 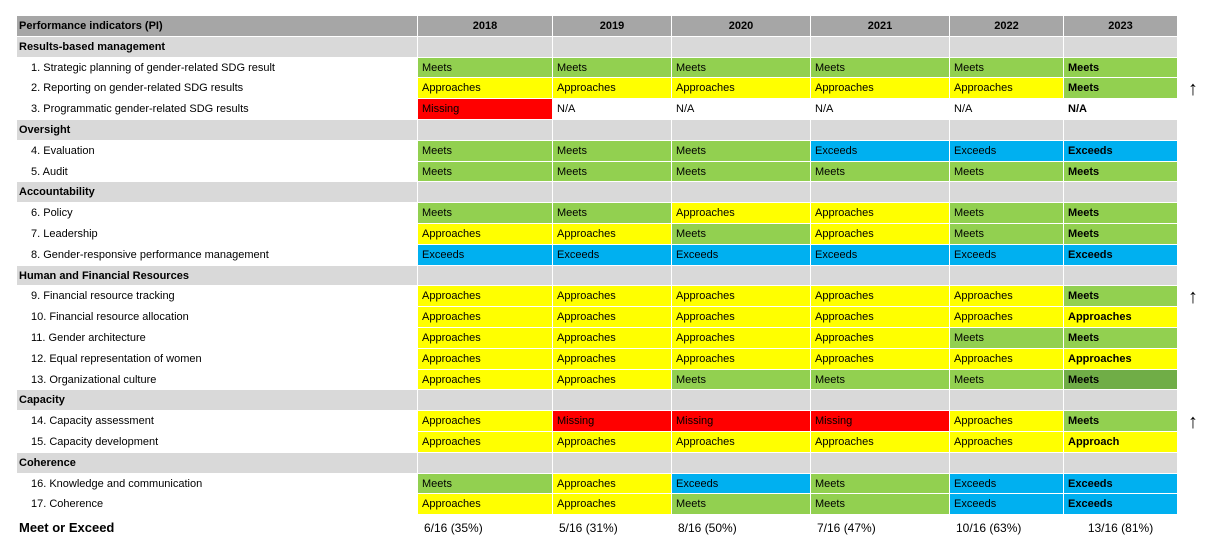 I want to click on indicator-label: 4. Evaluation, so click(x=217, y=151).